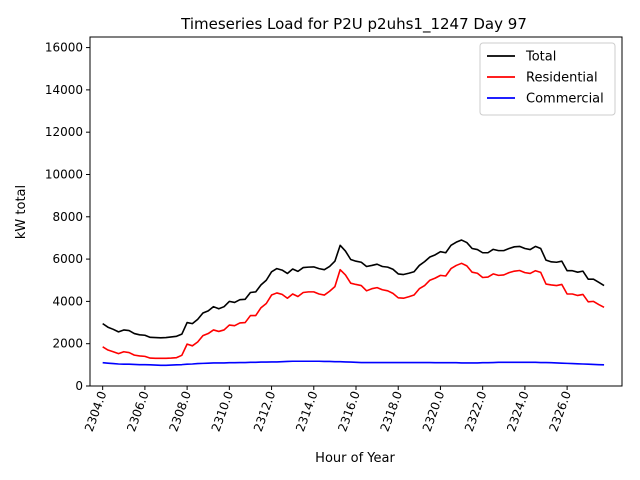  I want to click on y-tick-label: 12000, so click(64, 132).